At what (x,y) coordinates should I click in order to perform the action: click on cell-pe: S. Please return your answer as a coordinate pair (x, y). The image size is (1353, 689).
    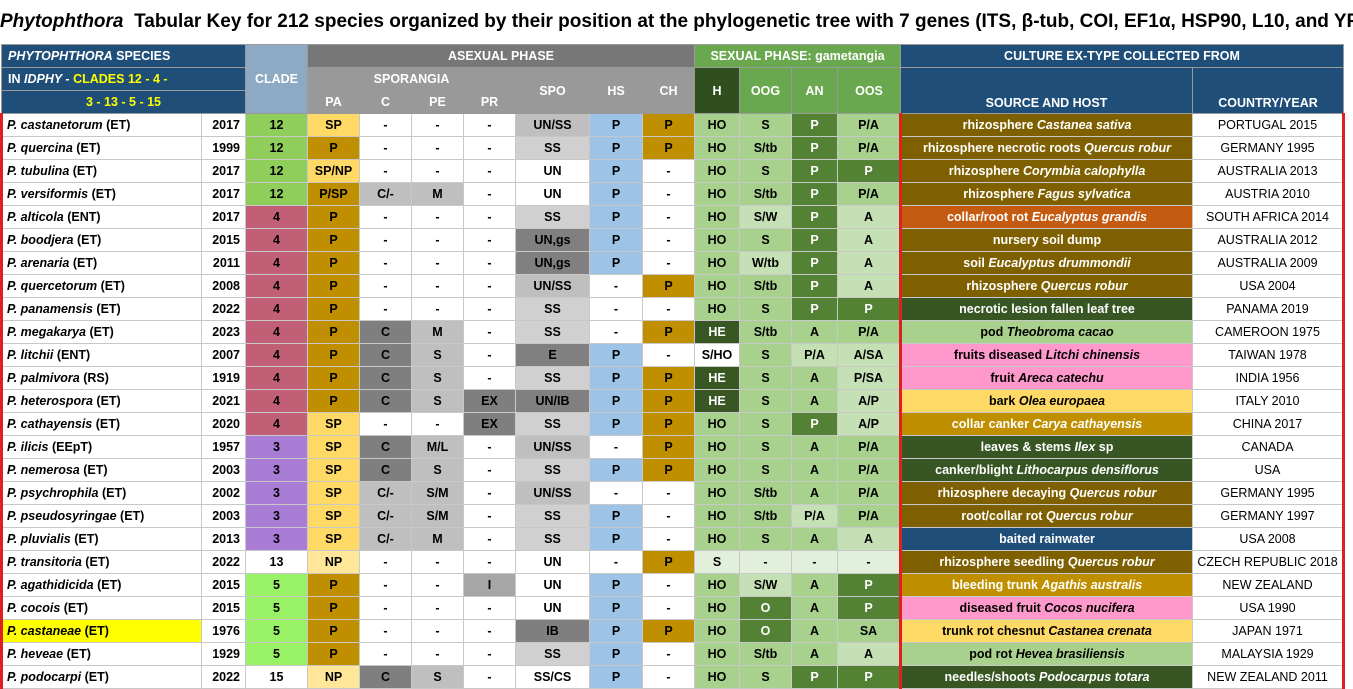
    Looking at the image, I should click on (437, 355).